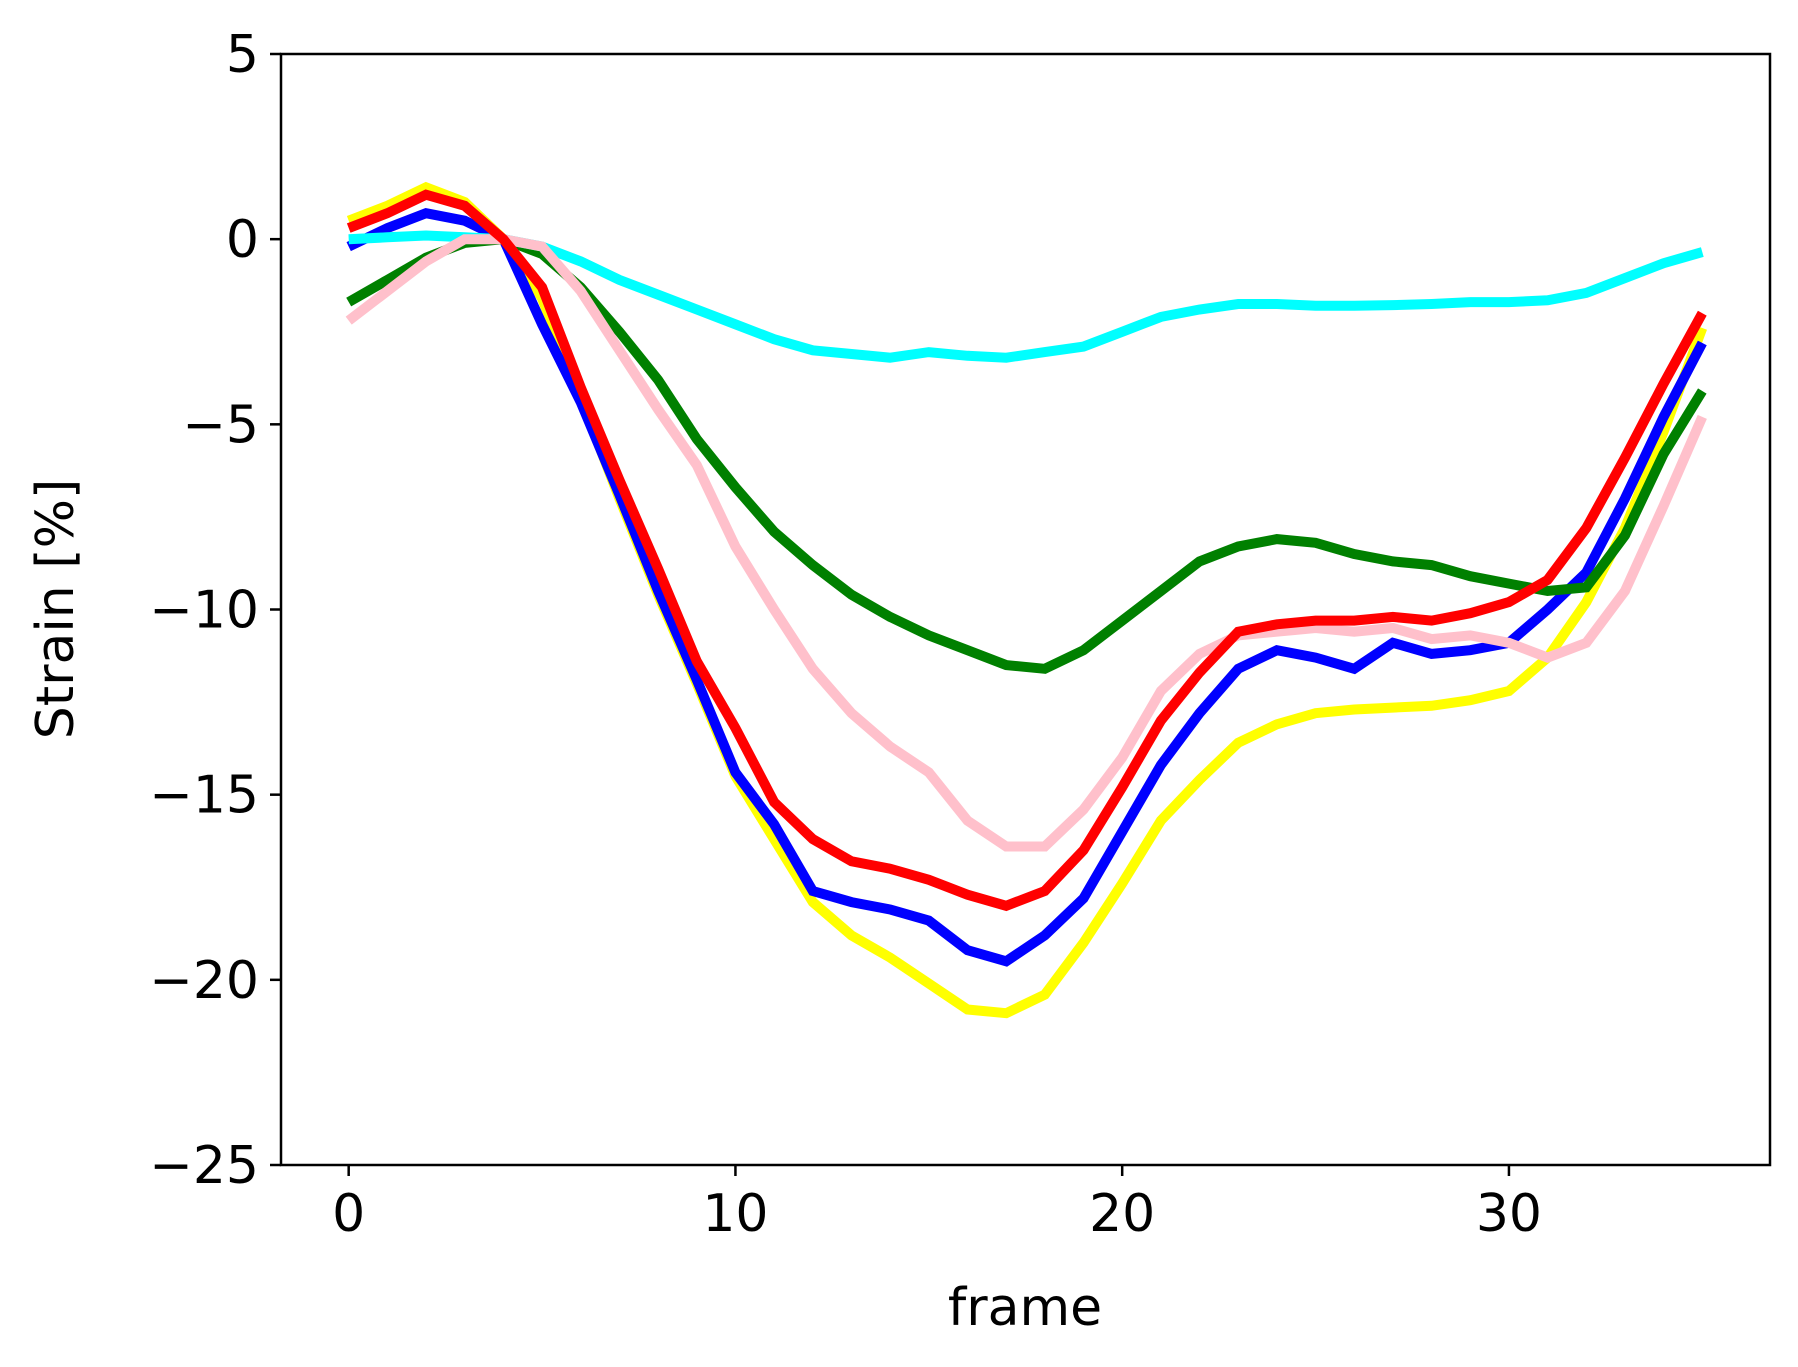 The width and height of the screenshot is (1798, 1367). I want to click on y-tick-label: −5, so click(220, 425).